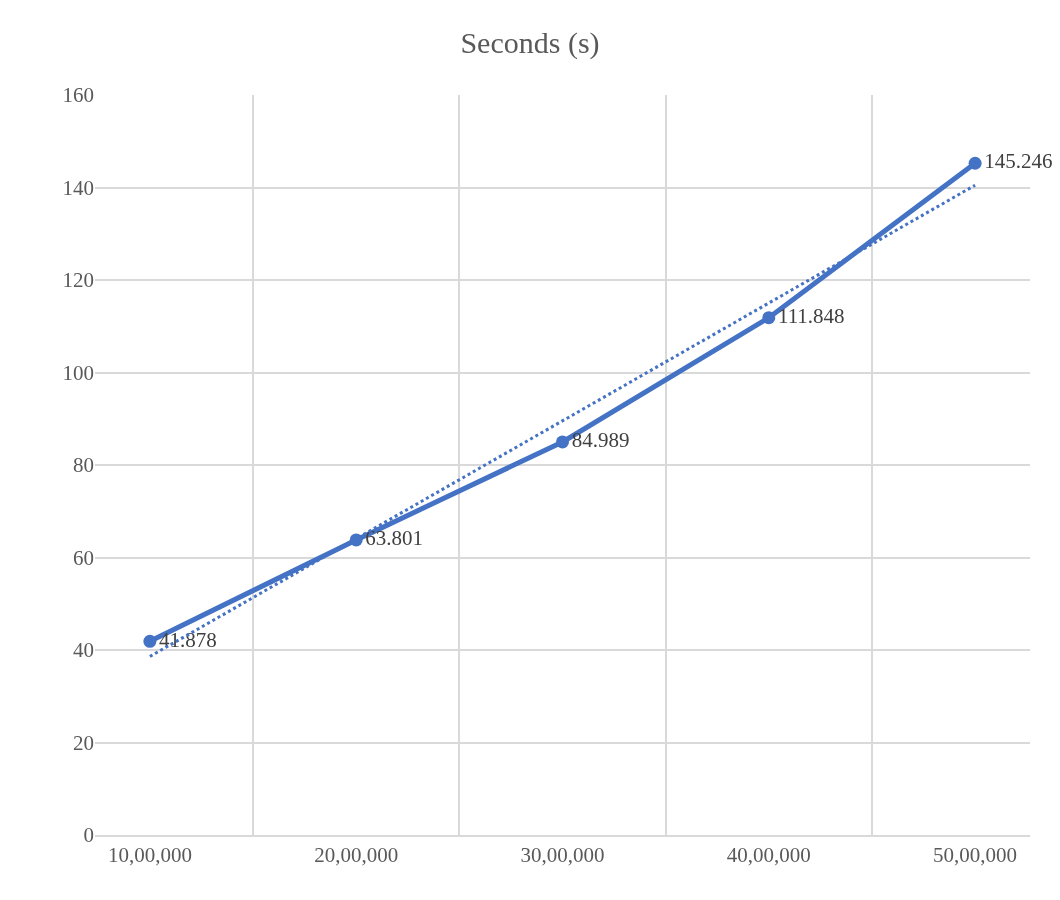  What do you see at coordinates (78, 280) in the screenshot?
I see `y-tick-label: 120` at bounding box center [78, 280].